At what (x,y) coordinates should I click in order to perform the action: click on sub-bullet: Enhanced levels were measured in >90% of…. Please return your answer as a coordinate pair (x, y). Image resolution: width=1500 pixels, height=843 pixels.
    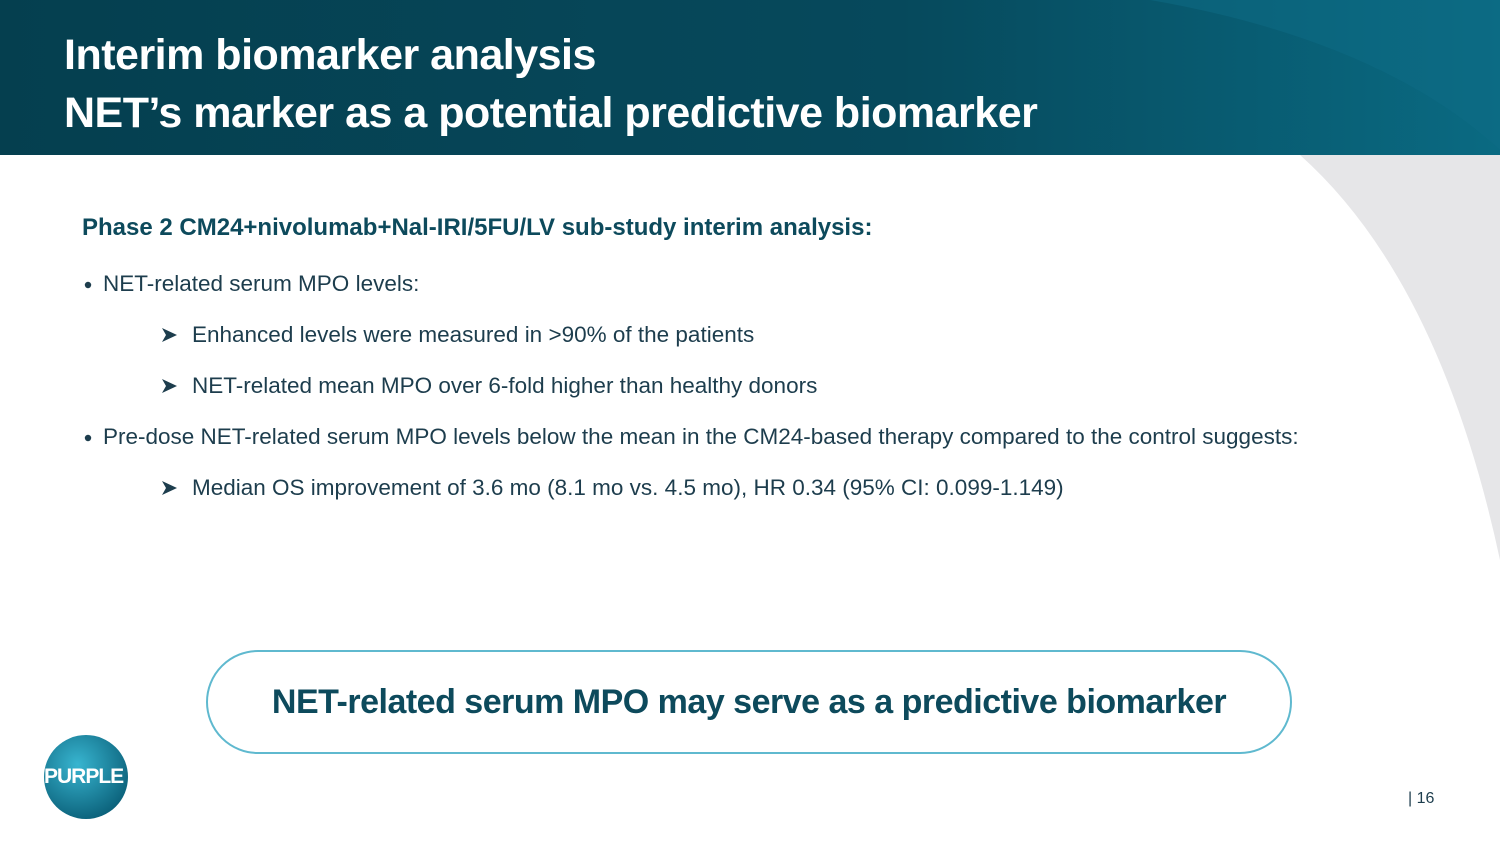
    Looking at the image, I should click on (690, 342).